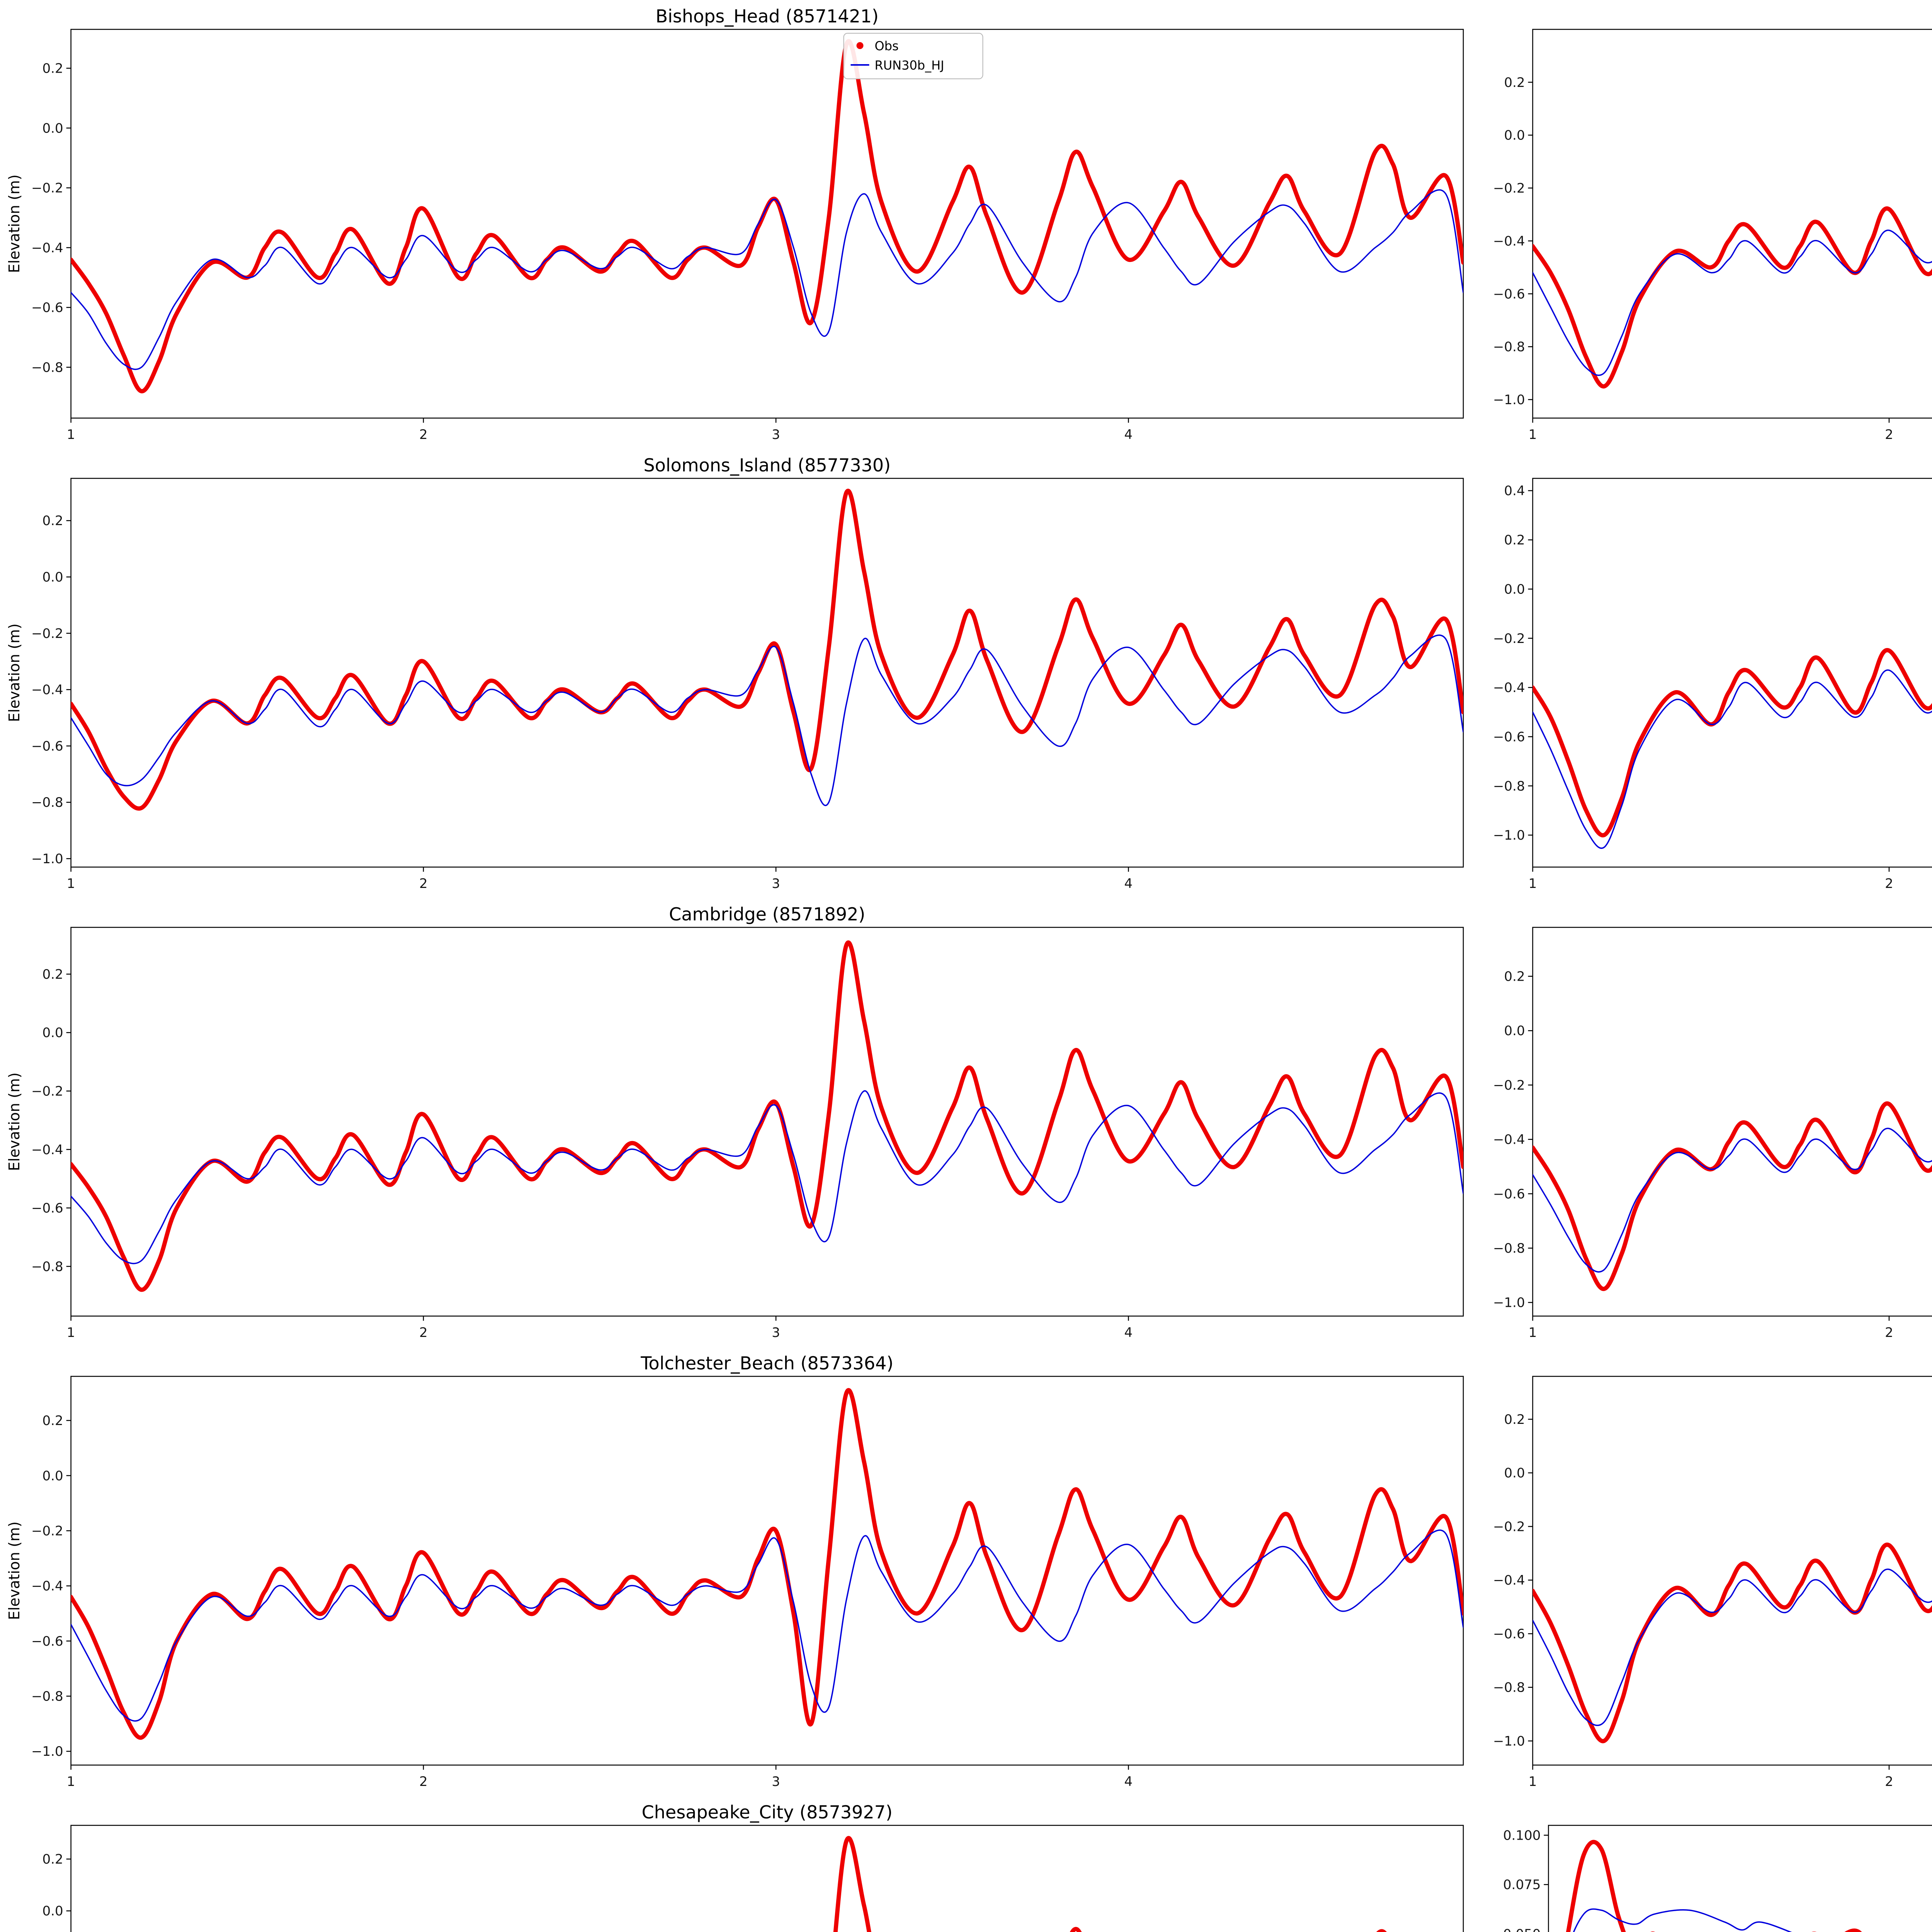  Describe the element at coordinates (886, 46) in the screenshot. I see `legend-label-obs: Obs` at that location.